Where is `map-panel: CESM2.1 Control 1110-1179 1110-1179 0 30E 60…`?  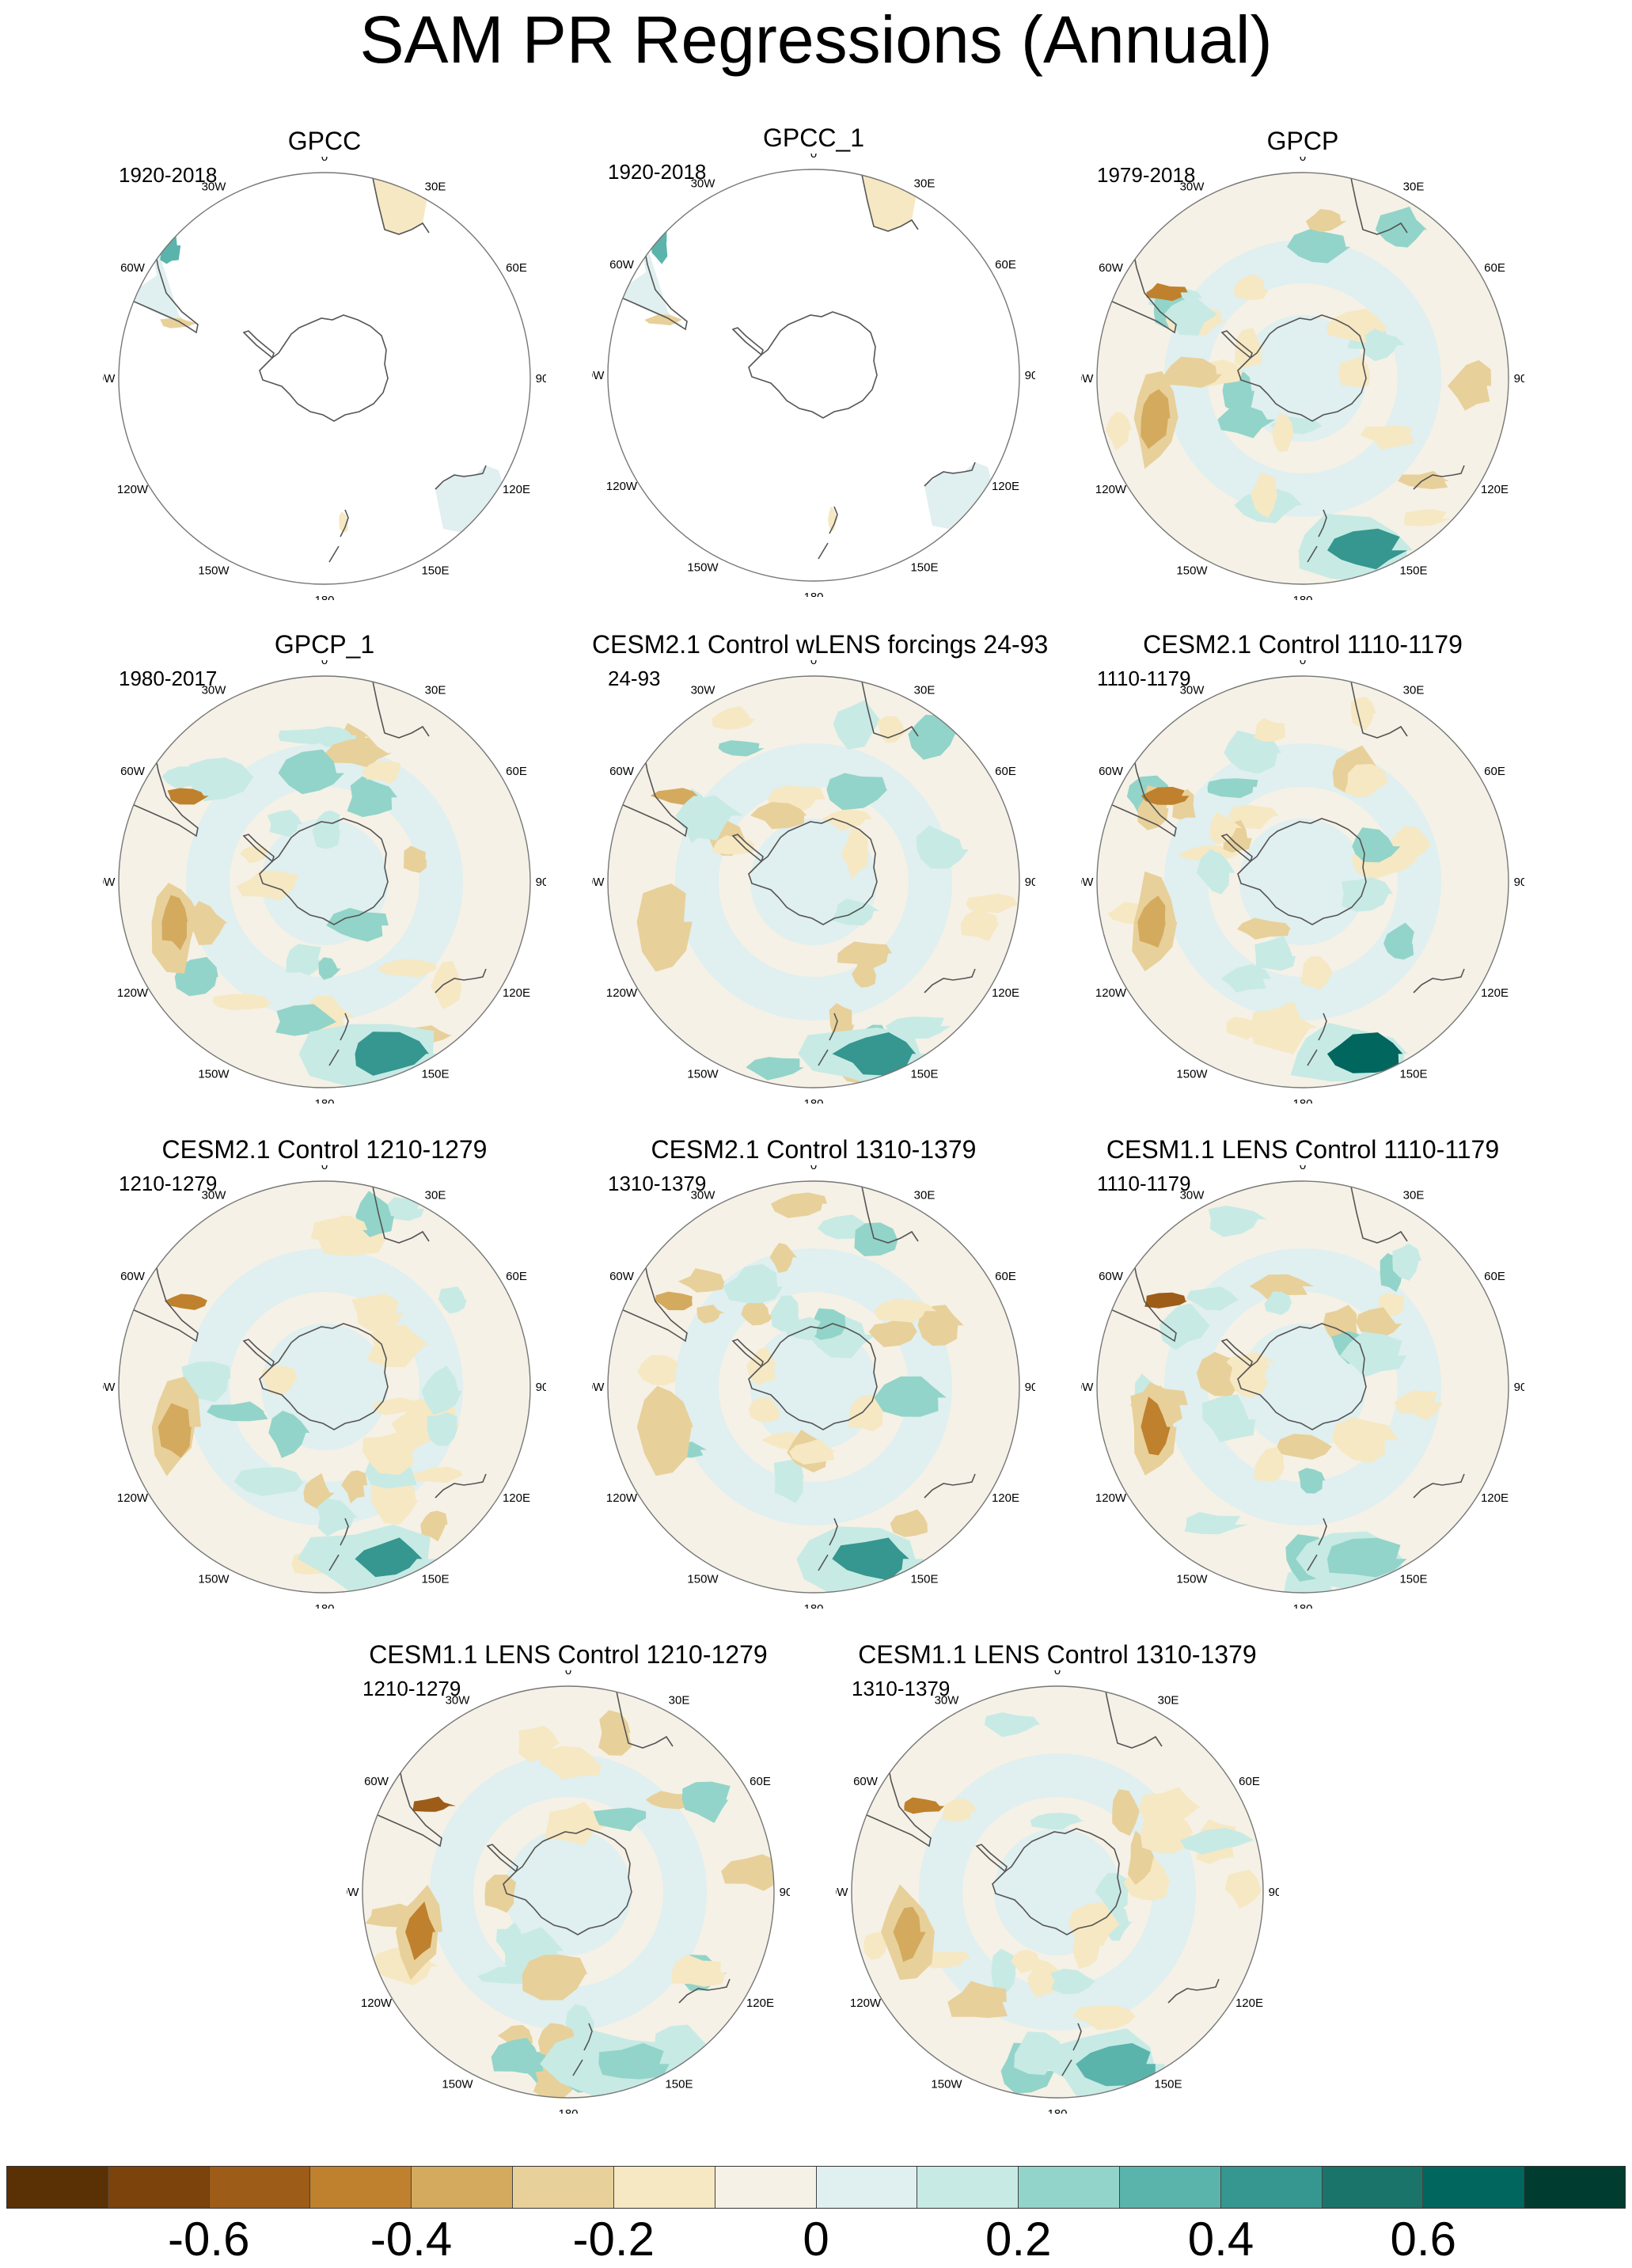
map-panel: CESM2.1 Control 1110-1179 1110-1179 0 30E 60… is located at coordinates (1302, 866).